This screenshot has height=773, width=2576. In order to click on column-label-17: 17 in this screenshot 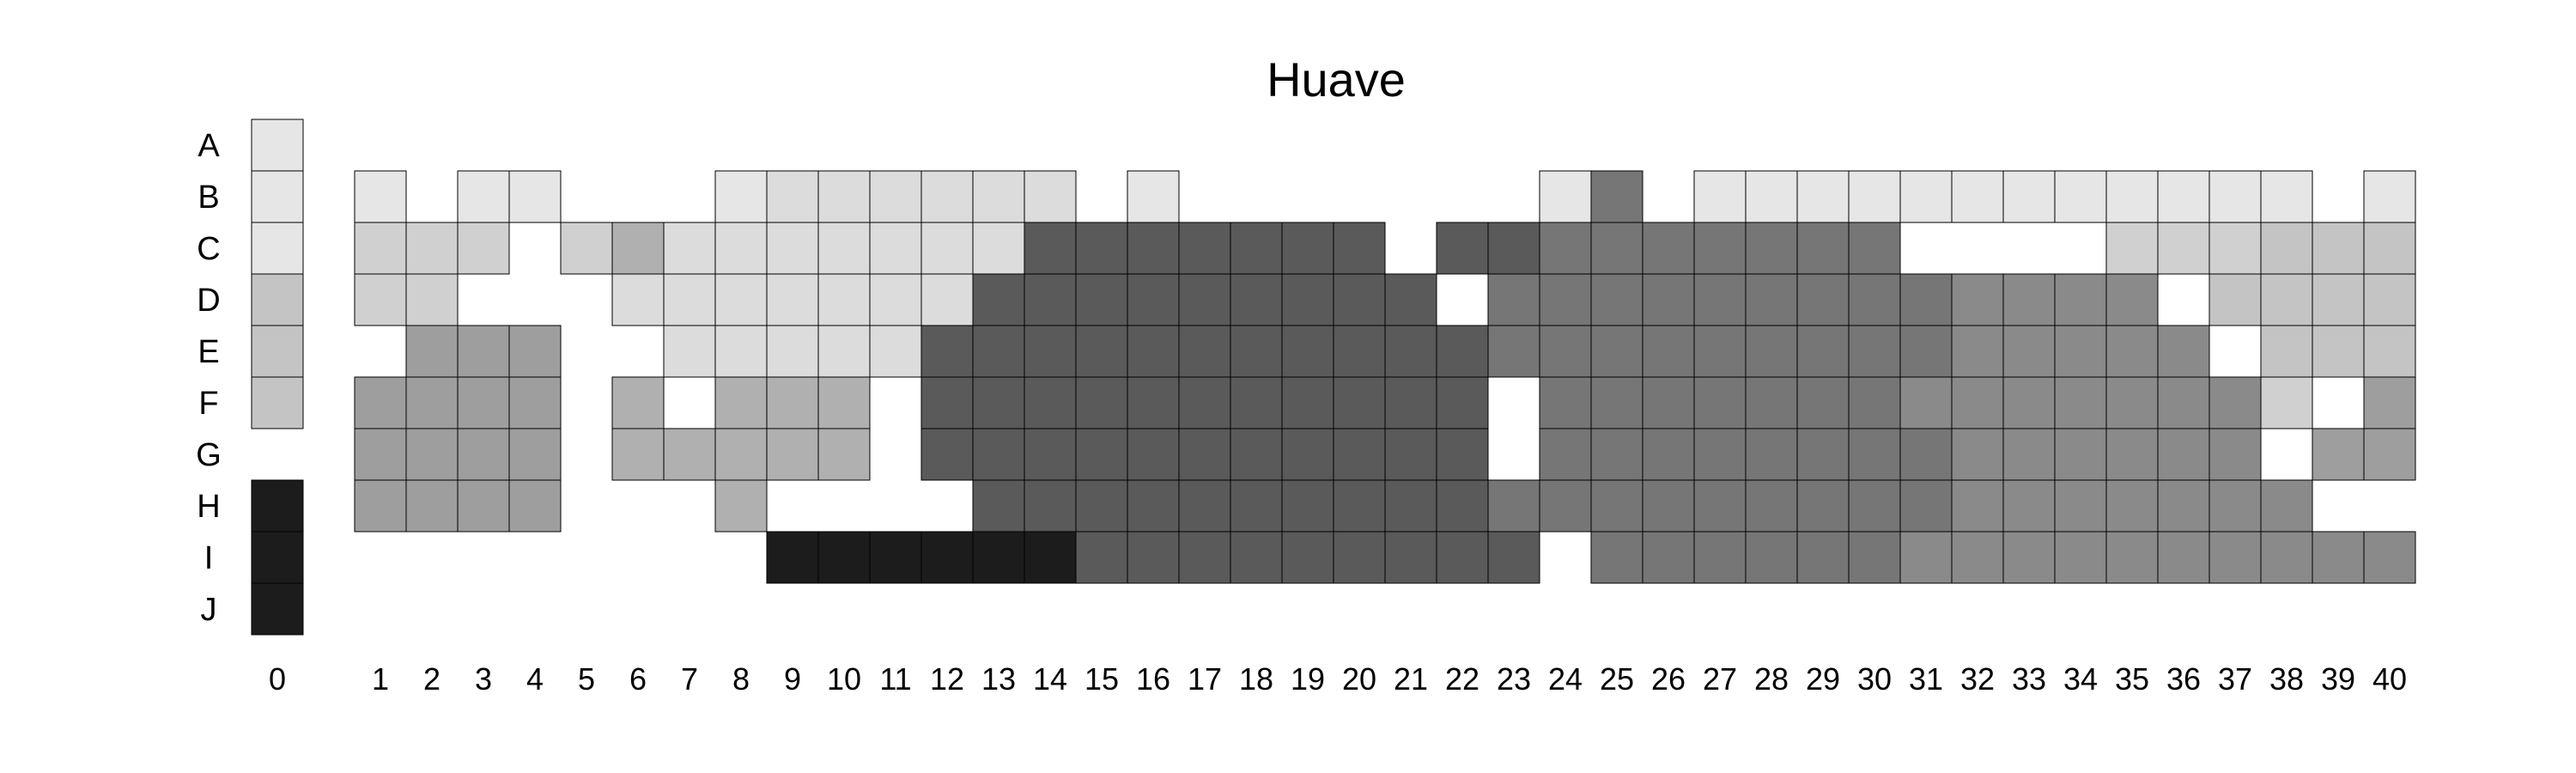, I will do `click(1205, 679)`.